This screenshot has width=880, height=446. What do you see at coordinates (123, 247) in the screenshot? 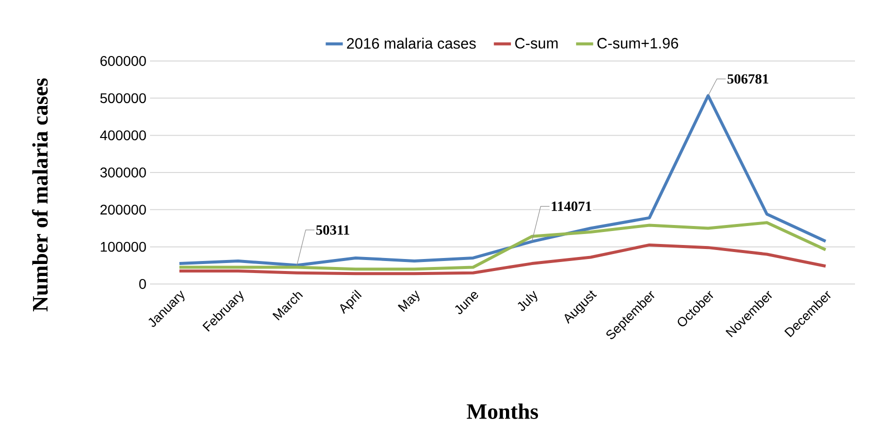
I see `y-tick-label: 100000` at bounding box center [123, 247].